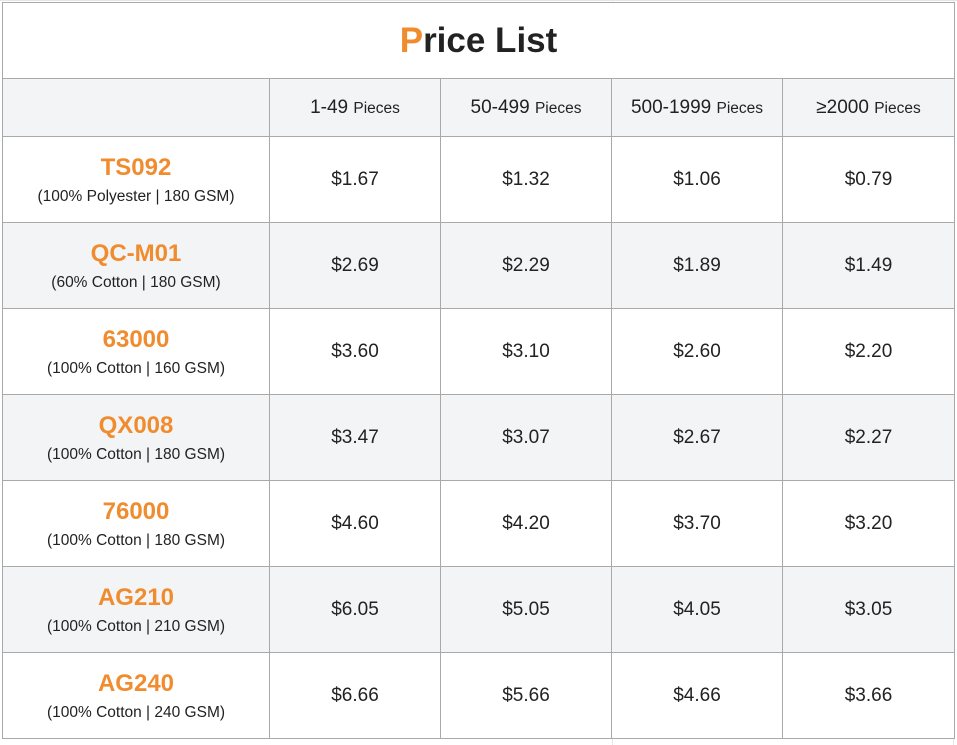 Image resolution: width=957 pixels, height=745 pixels. What do you see at coordinates (136, 282) in the screenshot?
I see `product-spec: (60% Cotton | 180 GSM)` at bounding box center [136, 282].